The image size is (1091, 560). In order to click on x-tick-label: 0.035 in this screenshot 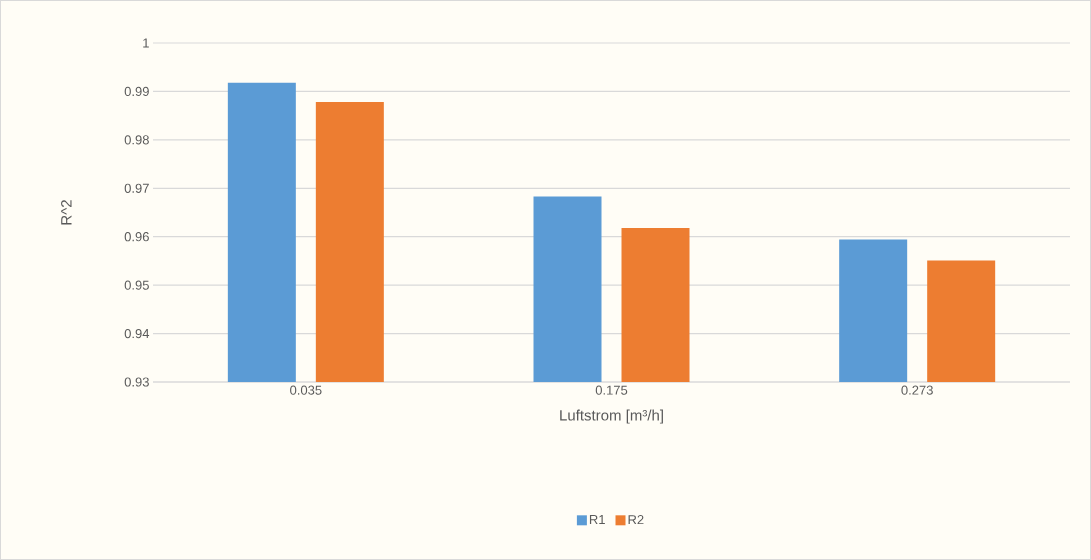, I will do `click(306, 390)`.